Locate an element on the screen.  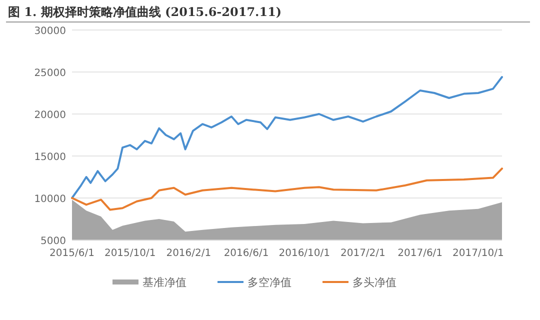
y-tick-label: 20000 is located at coordinates (50, 115).